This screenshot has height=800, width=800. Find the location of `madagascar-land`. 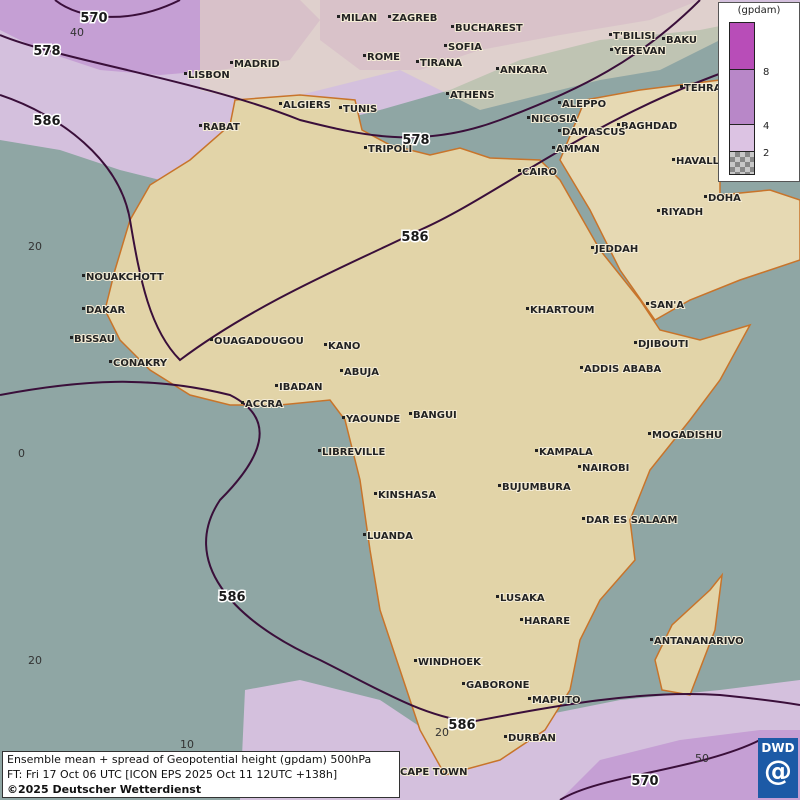

madagascar-land is located at coordinates (689, 634).